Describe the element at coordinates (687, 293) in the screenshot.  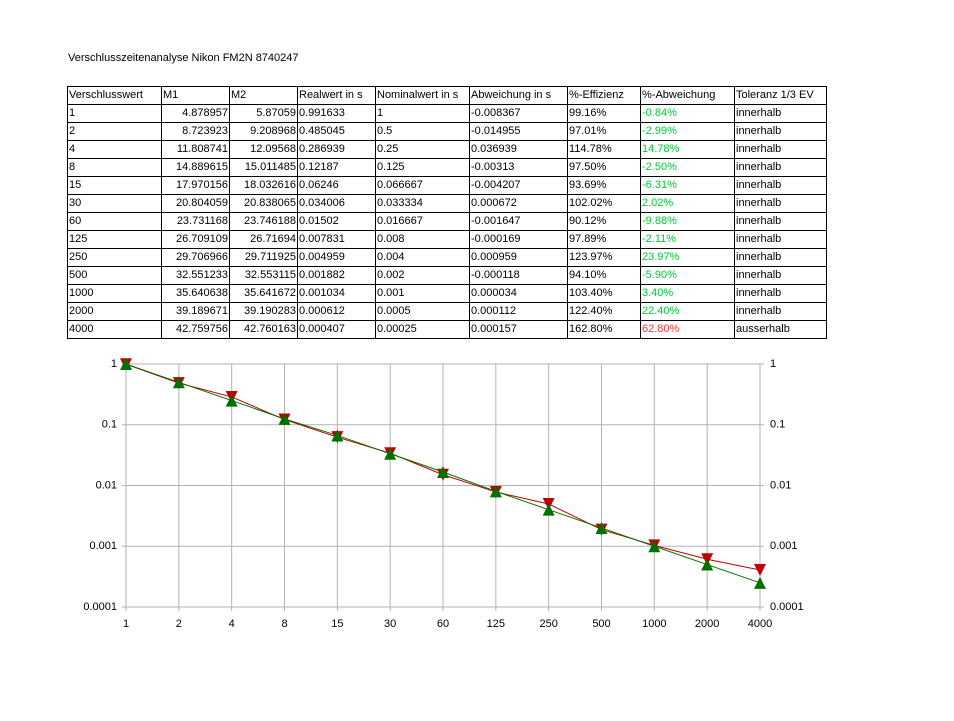
I see `table-cell: 3.40%` at that location.